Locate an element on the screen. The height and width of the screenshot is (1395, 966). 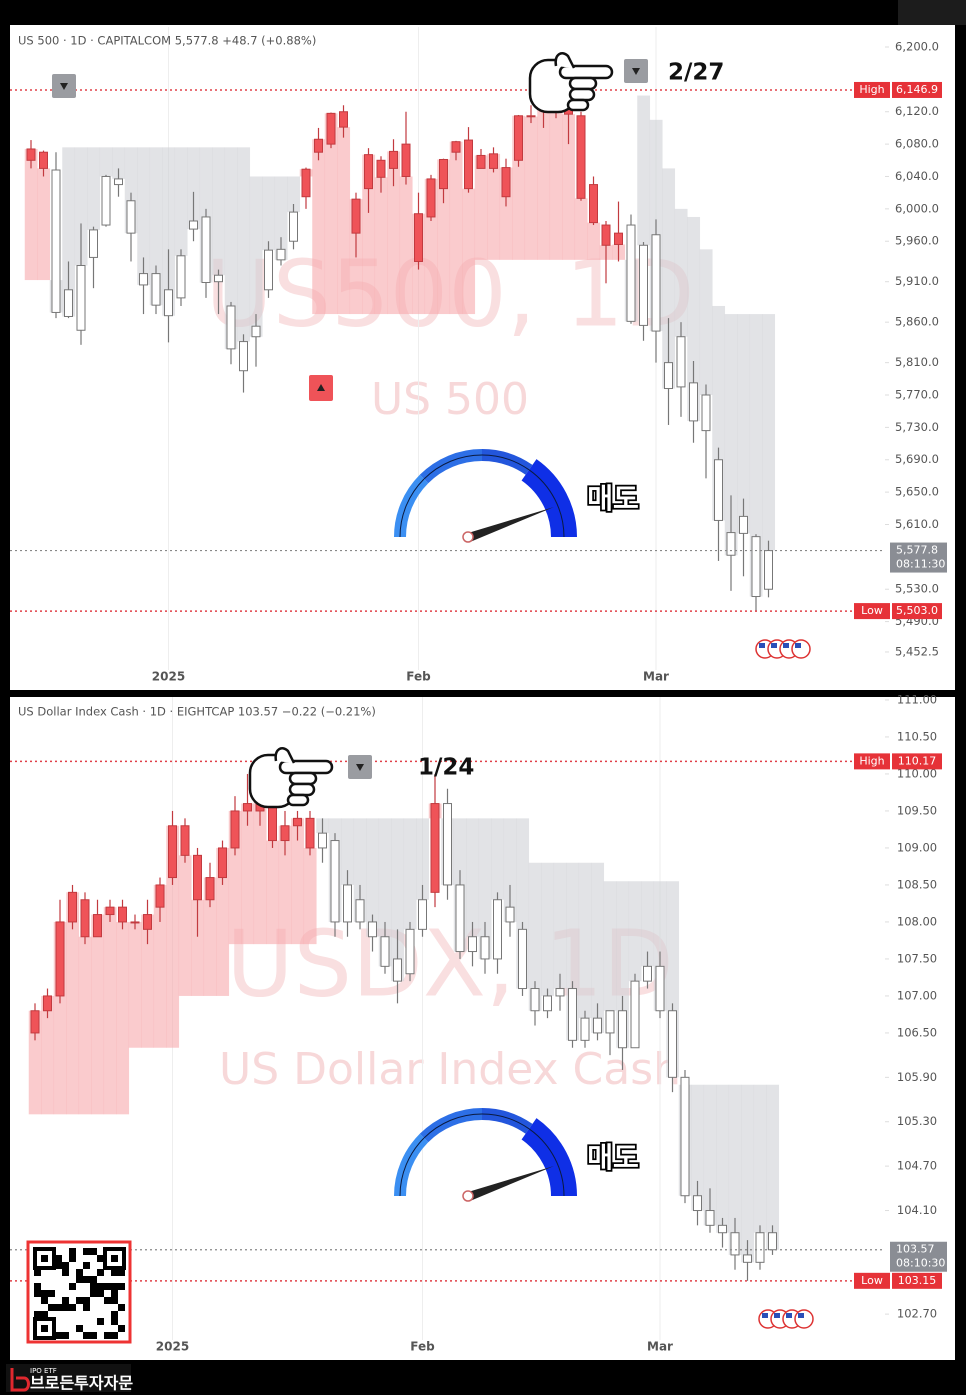
last-price-tag is located at coordinates (918, 557).